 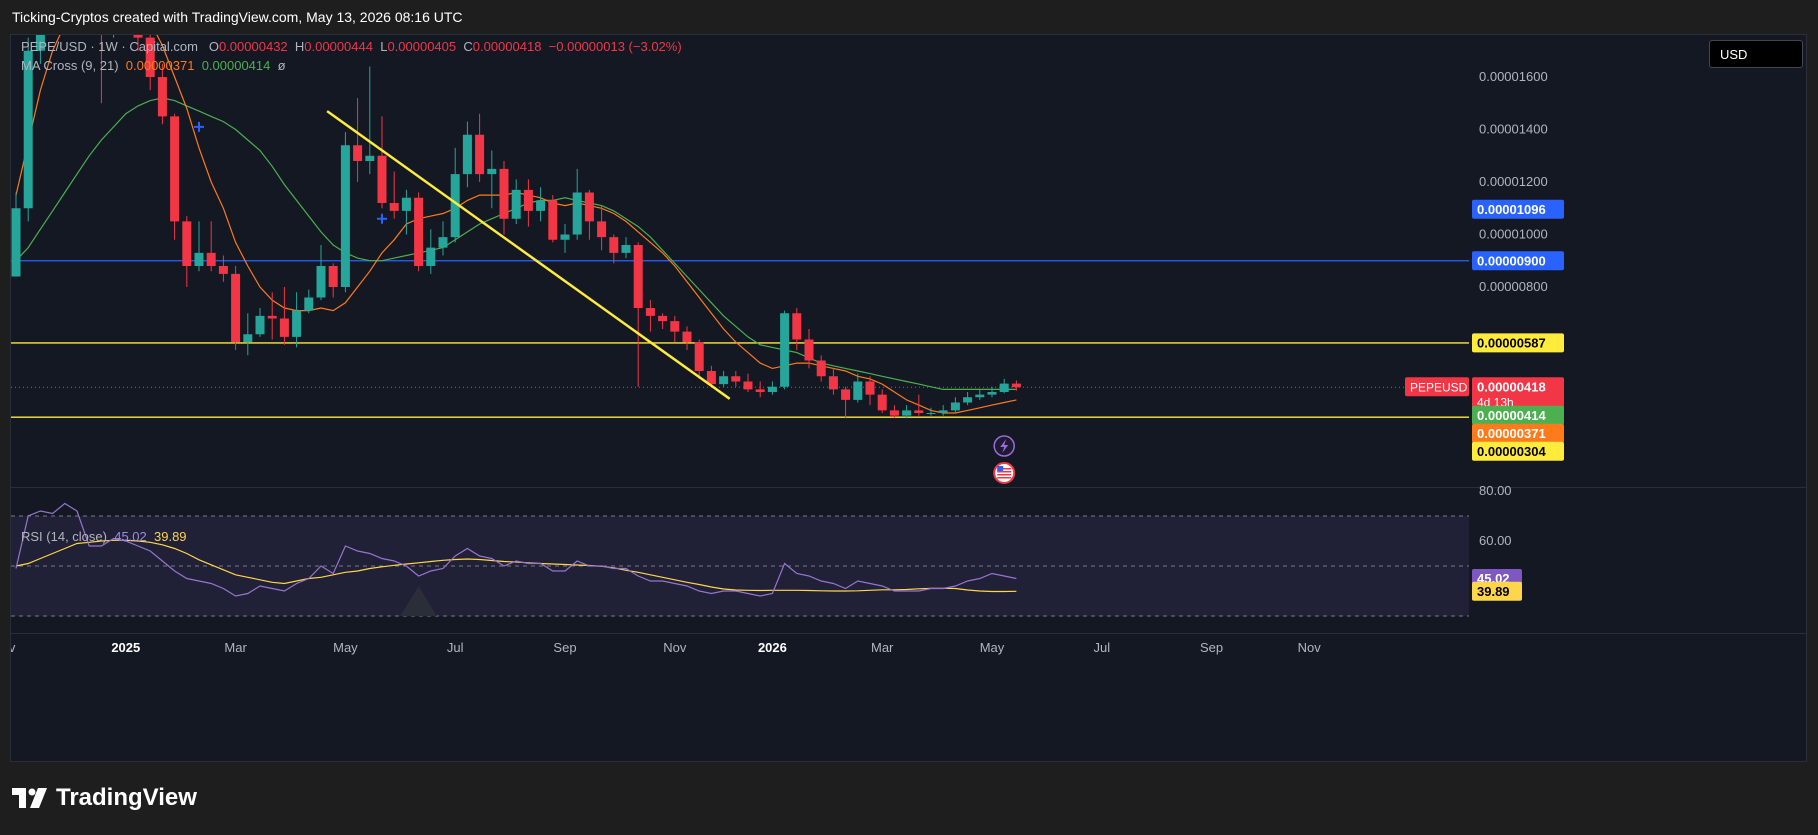 I want to click on price-axis-label: 0.00000418, so click(x=1511, y=386).